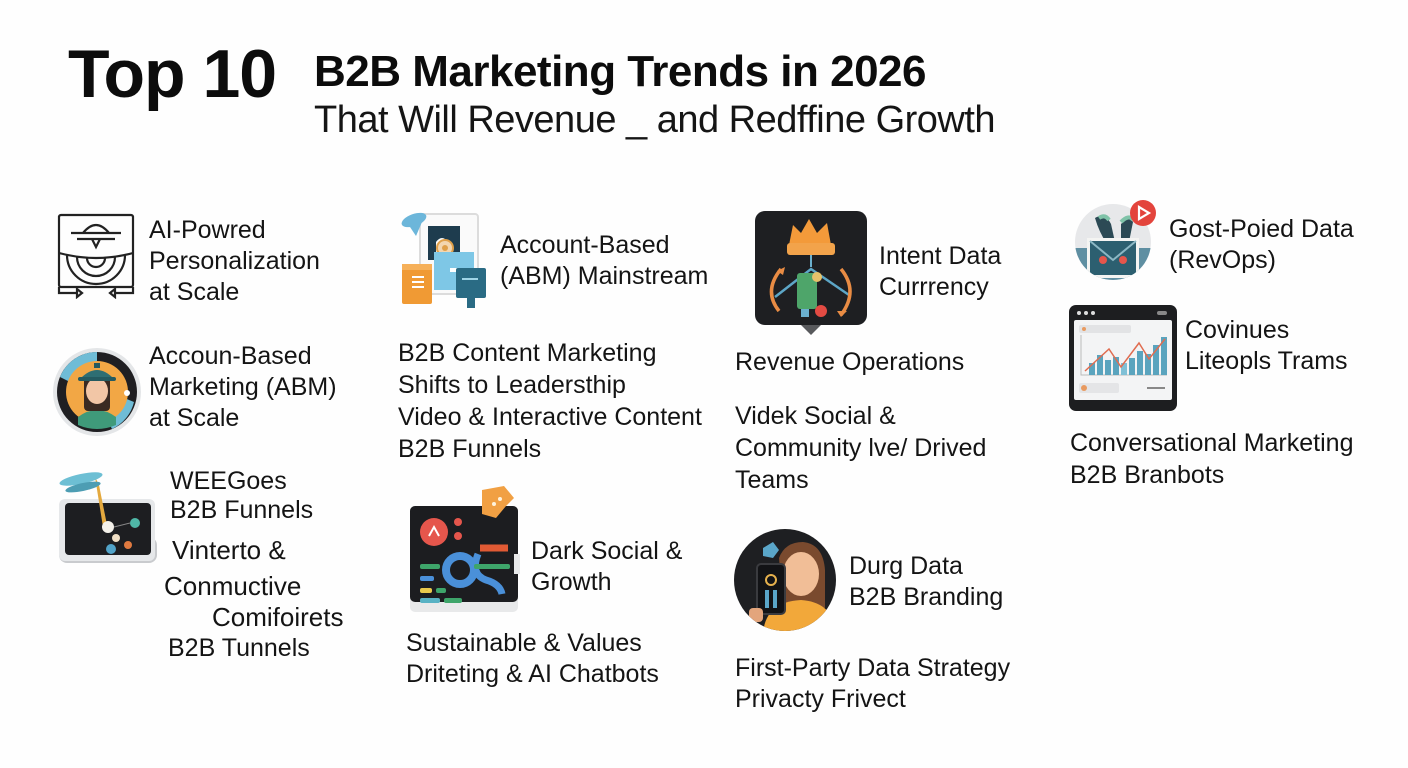 The height and width of the screenshot is (768, 1408). I want to click on trend-interactive-line3: Comifoirets, so click(278, 617).